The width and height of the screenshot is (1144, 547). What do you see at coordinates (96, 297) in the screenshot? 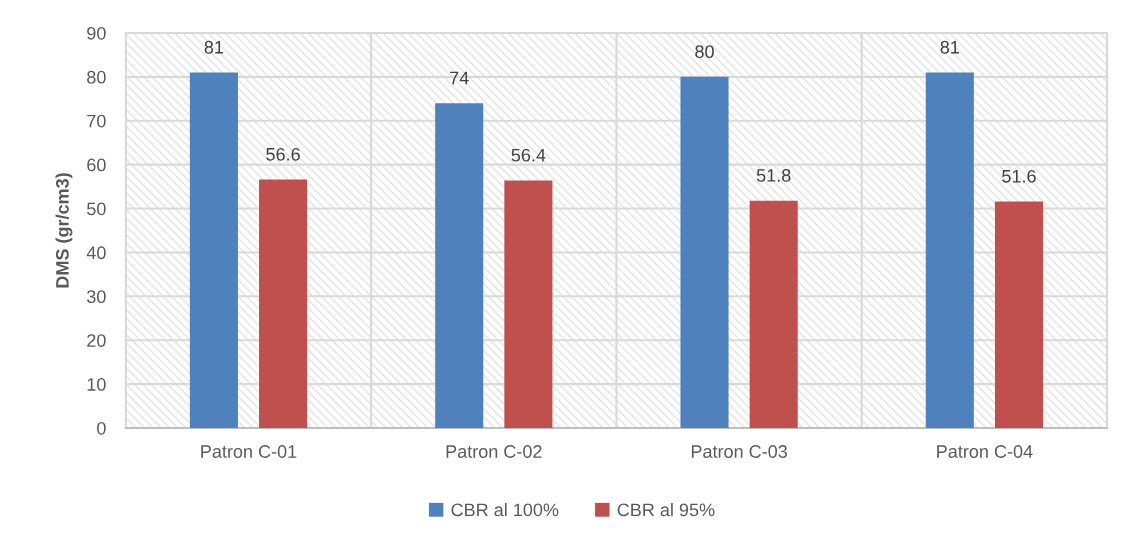
I see `y-tick-label: 30` at bounding box center [96, 297].